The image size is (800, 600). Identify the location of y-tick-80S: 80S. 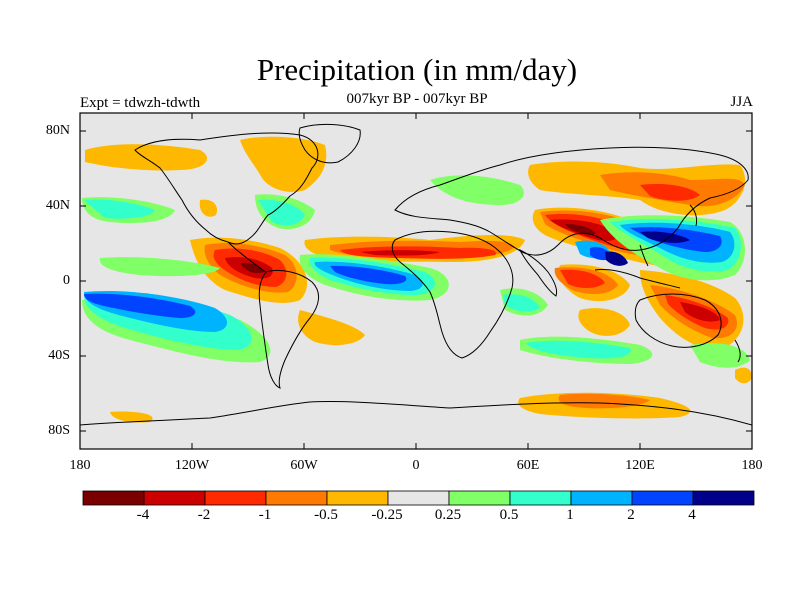
(59, 430).